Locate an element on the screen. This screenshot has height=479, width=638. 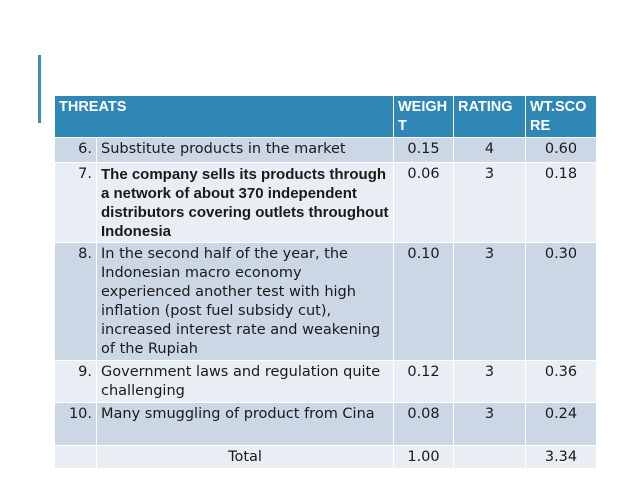
slide-accent-bar is located at coordinates (39, 89).